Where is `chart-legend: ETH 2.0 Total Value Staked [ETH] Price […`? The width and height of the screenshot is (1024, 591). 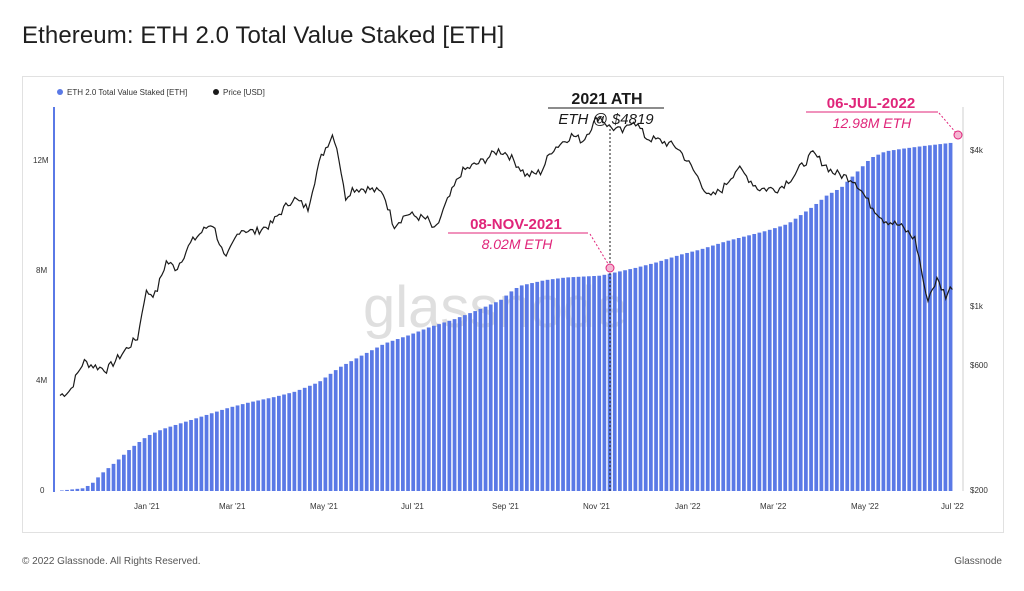 chart-legend: ETH 2.0 Total Value Staked [ETH] Price [… is located at coordinates (161, 92).